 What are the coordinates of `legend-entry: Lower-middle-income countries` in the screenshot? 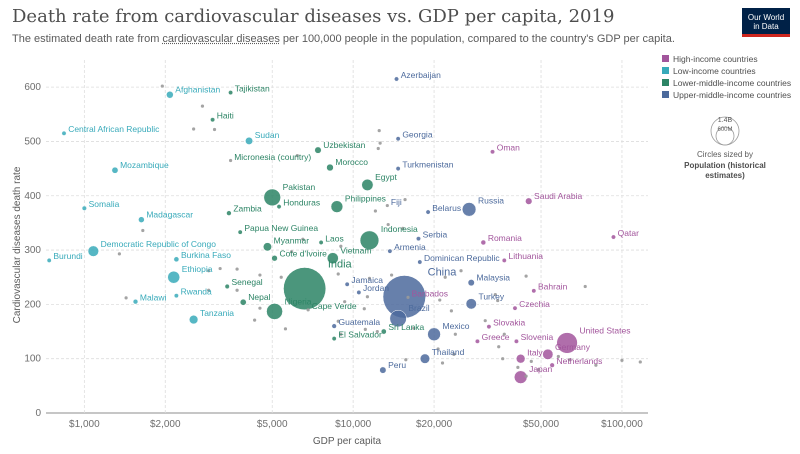 It's located at (732, 83).